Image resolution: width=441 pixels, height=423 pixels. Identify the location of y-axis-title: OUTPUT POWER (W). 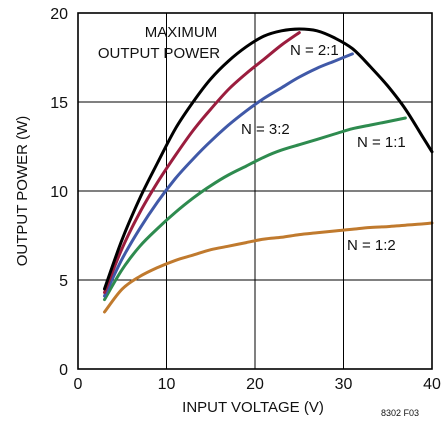
(22, 191).